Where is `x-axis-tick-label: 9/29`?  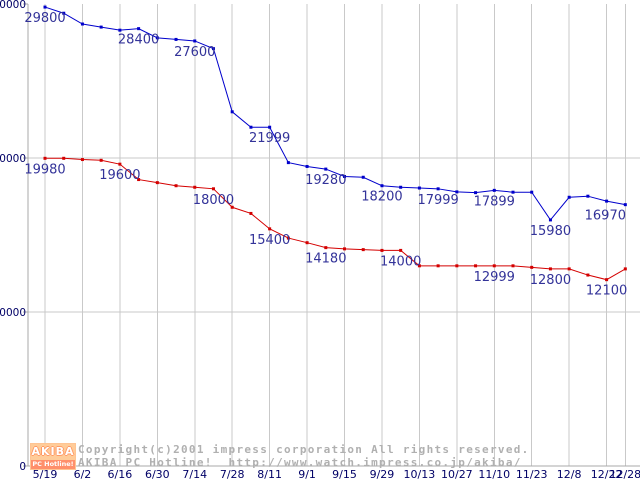
x-axis-tick-label: 9/29 is located at coordinates (382, 474).